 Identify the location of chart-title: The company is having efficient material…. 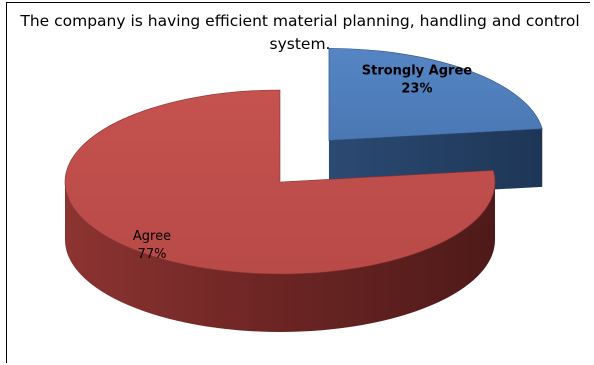
(300, 32).